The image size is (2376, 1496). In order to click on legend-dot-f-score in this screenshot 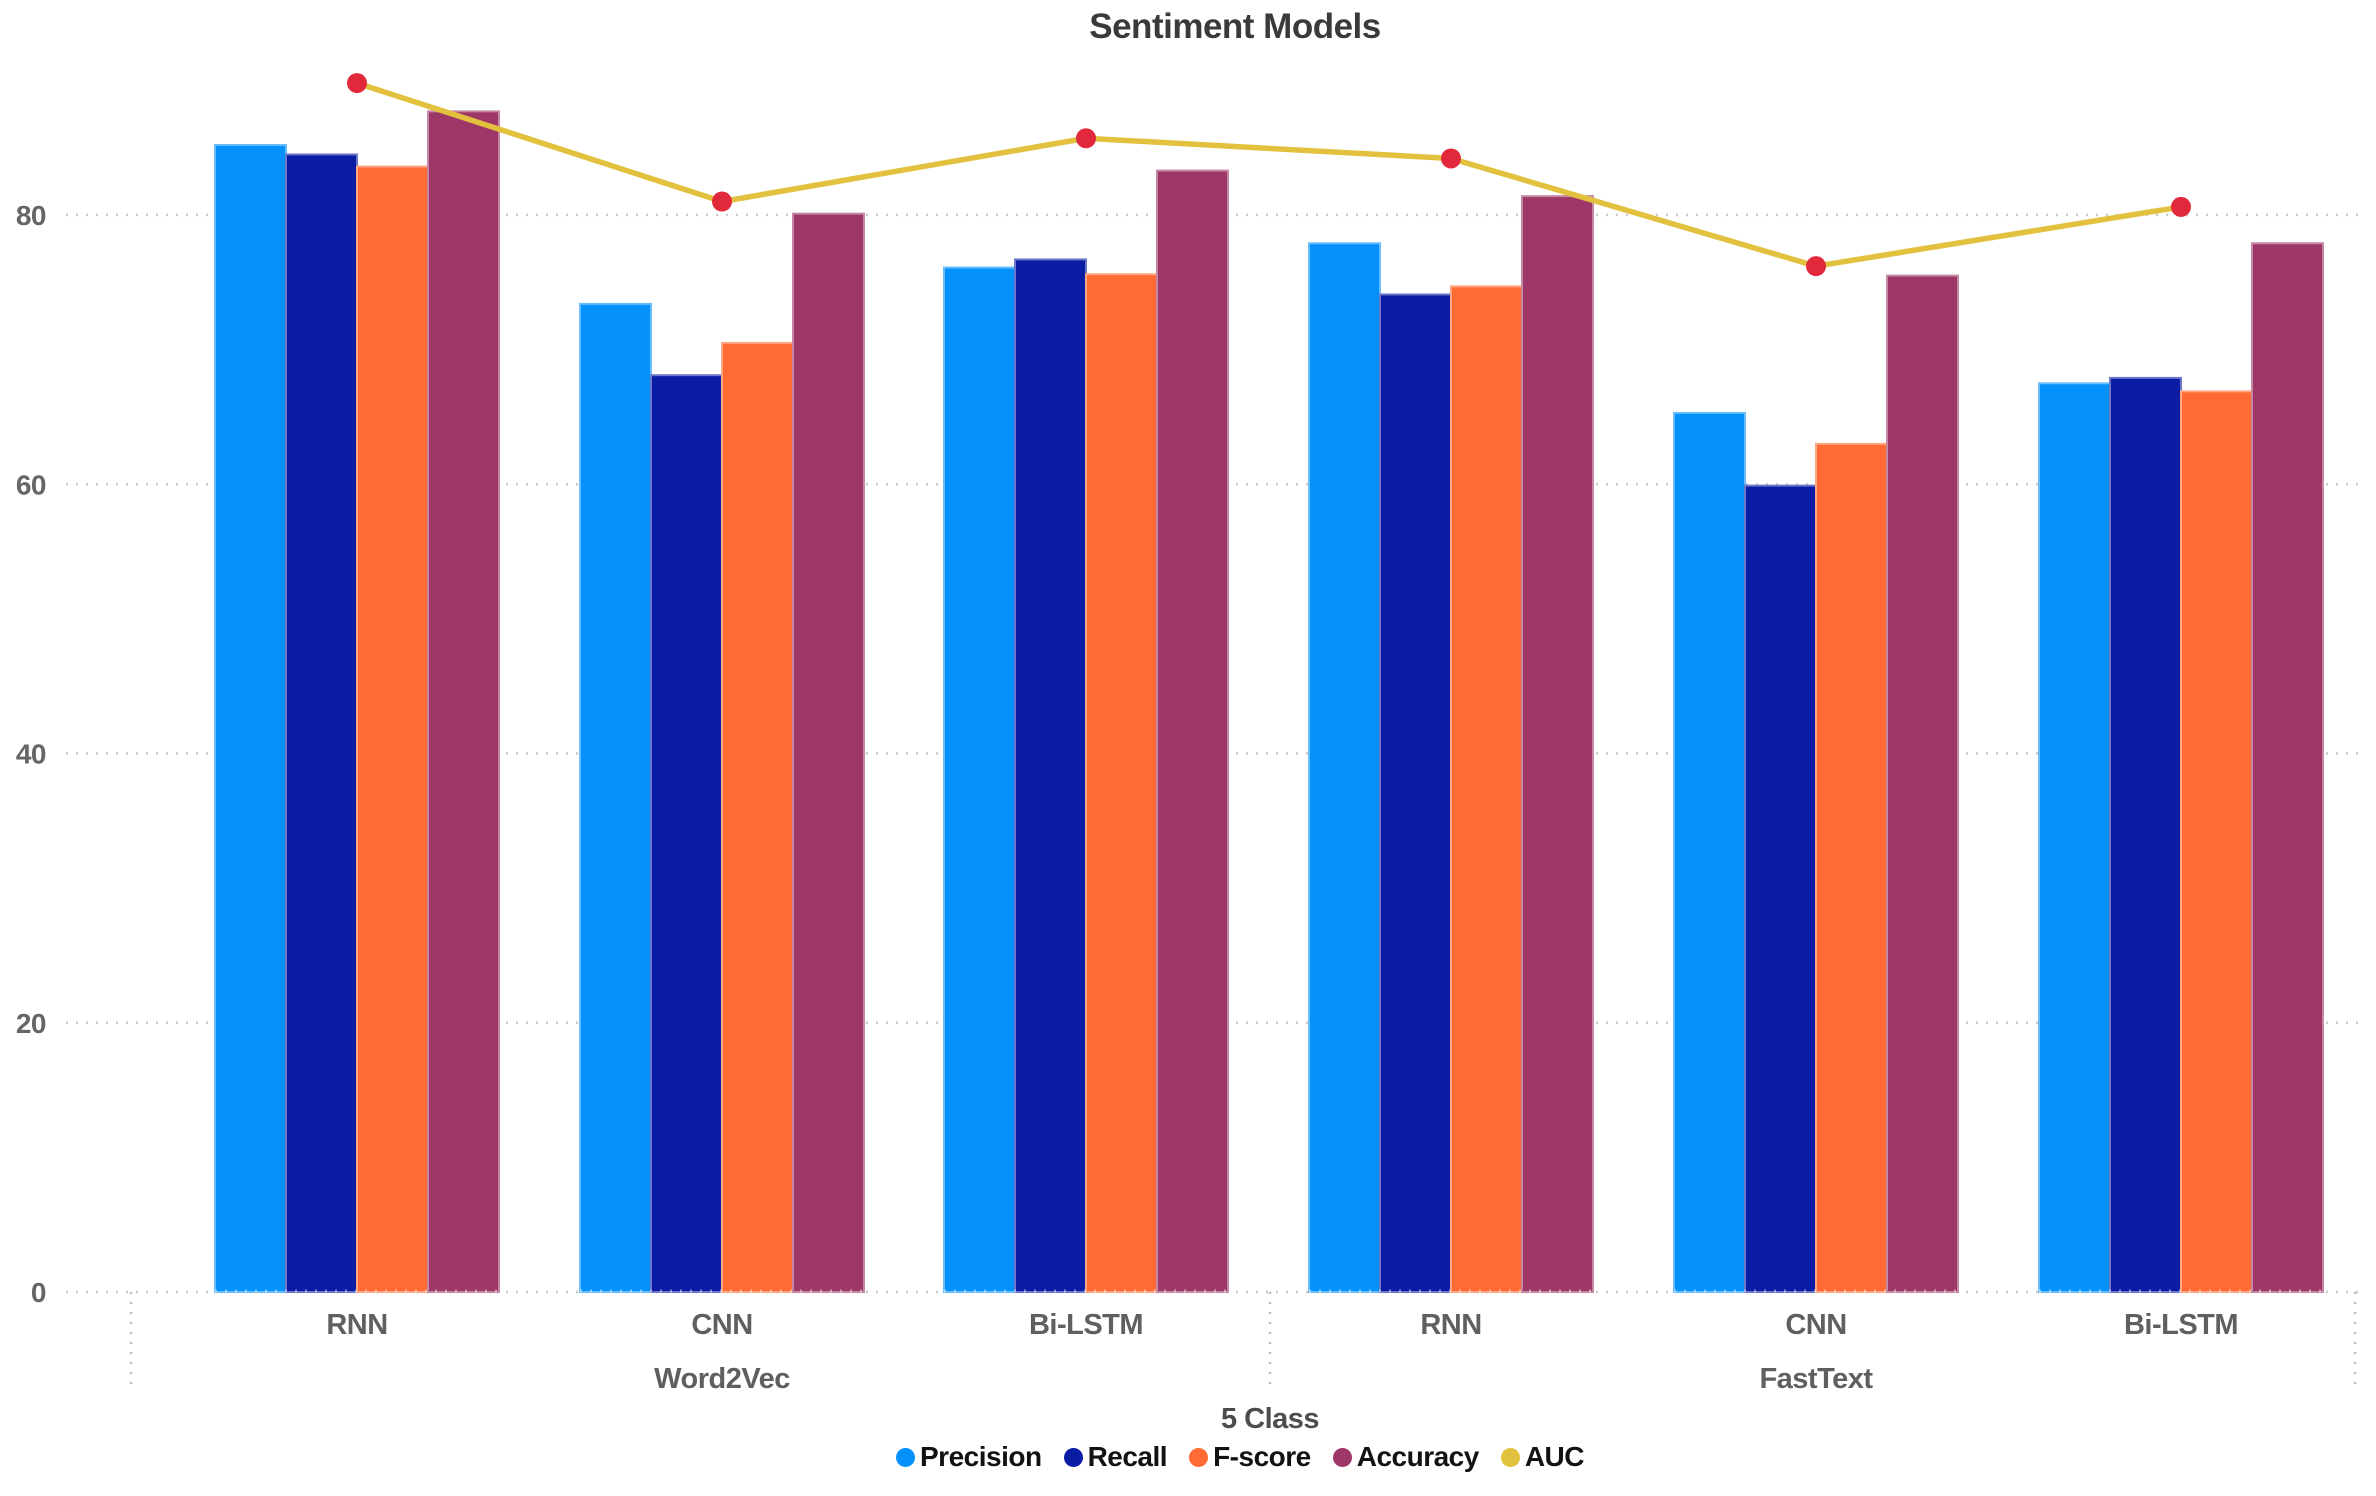, I will do `click(1199, 1457)`.